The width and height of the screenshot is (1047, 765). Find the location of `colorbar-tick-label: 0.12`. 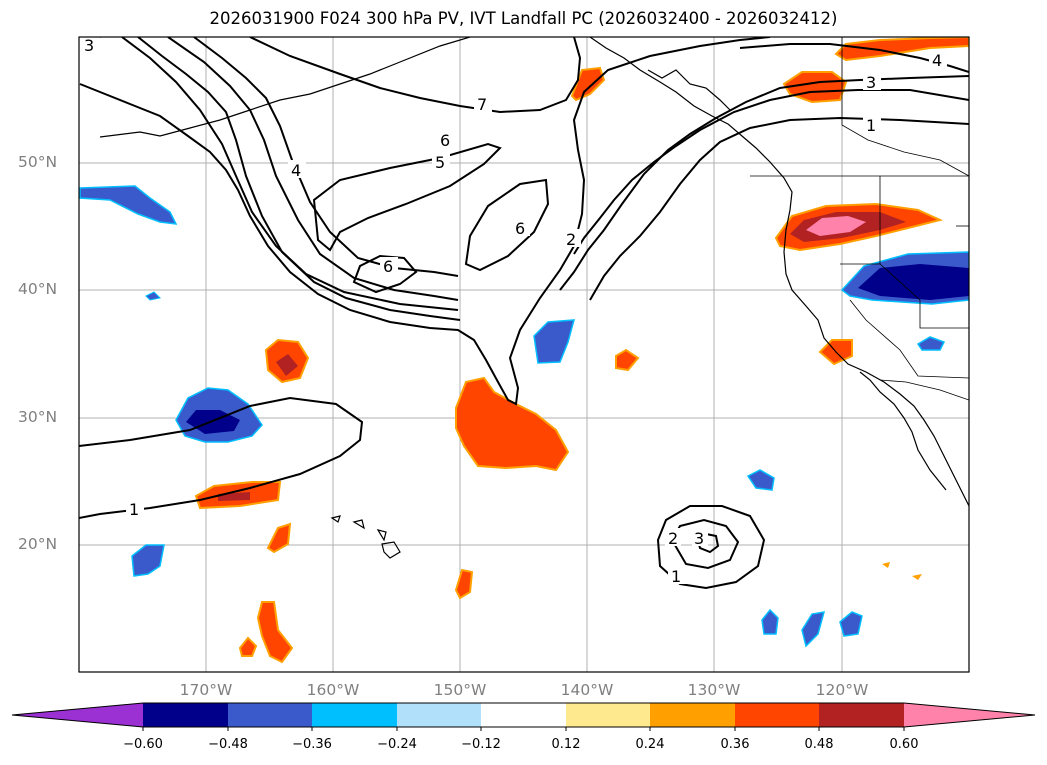

colorbar-tick-label: 0.12 is located at coordinates (566, 744).